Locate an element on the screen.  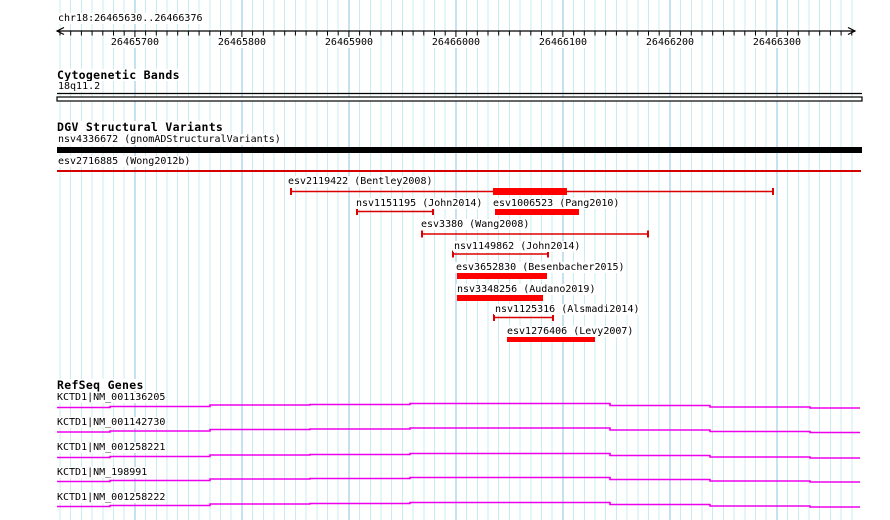
ruler-tick-label: 26466300 is located at coordinates (777, 42).